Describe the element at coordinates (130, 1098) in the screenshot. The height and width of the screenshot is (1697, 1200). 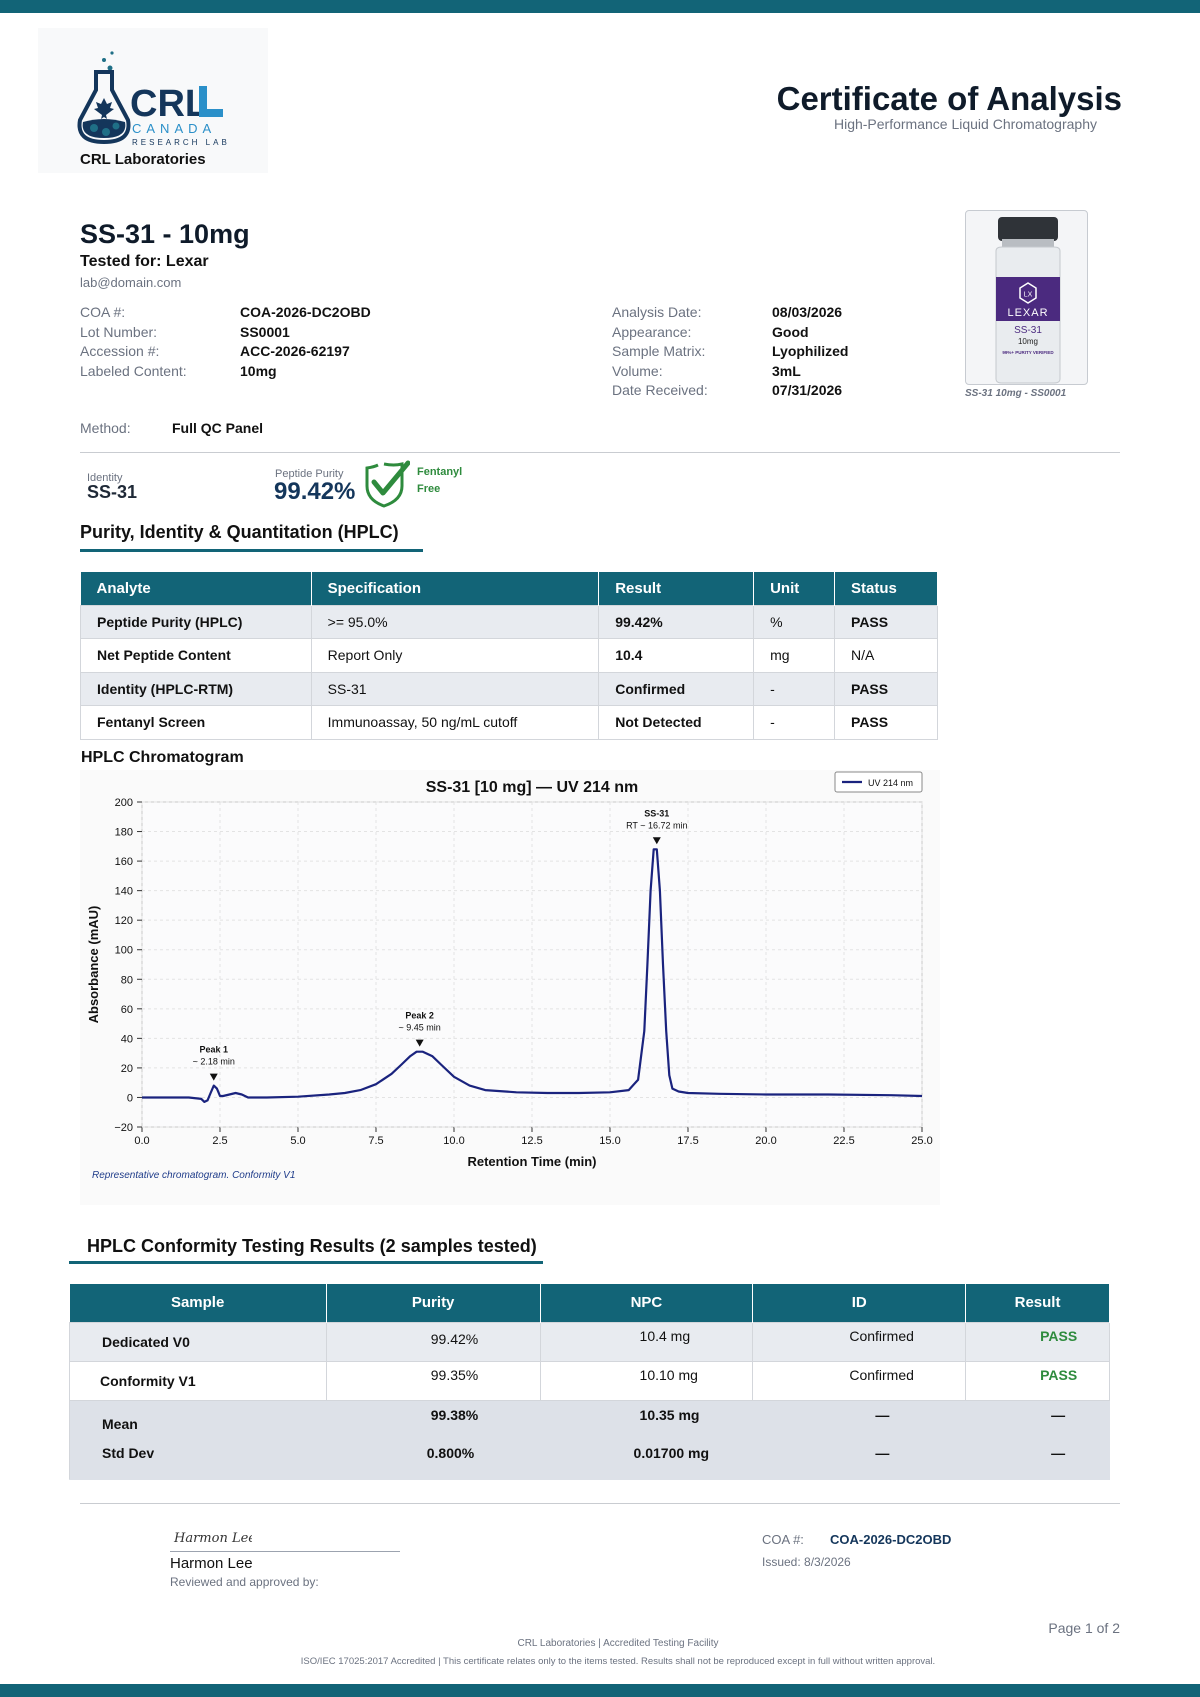
I see `y-tick-label: 0` at that location.